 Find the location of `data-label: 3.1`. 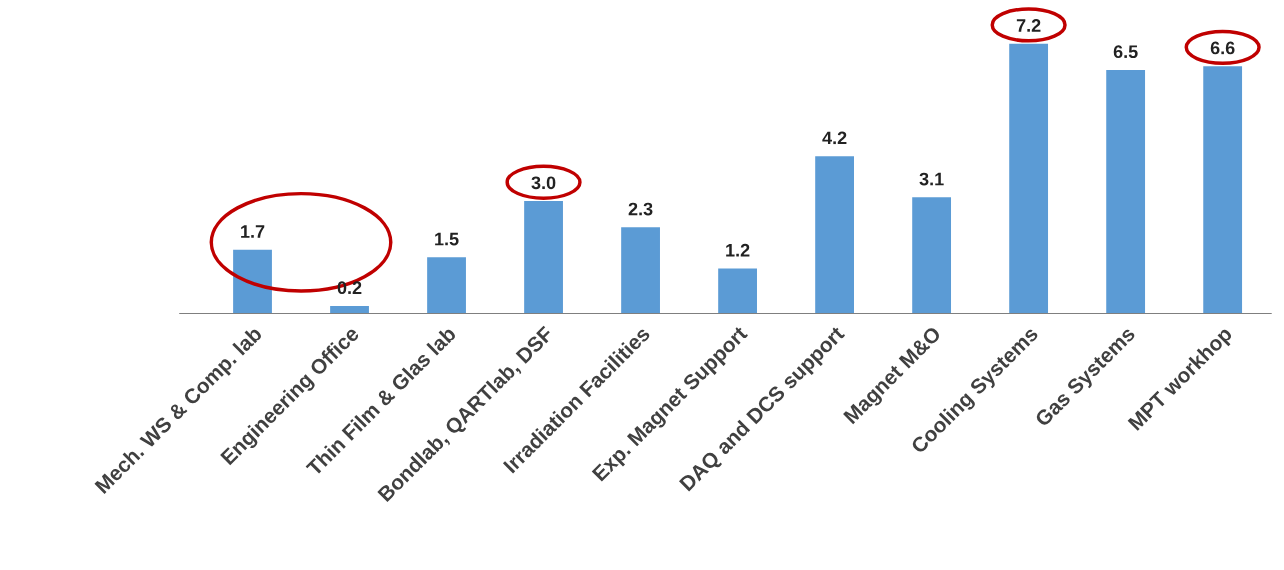

data-label: 3.1 is located at coordinates (931, 179).